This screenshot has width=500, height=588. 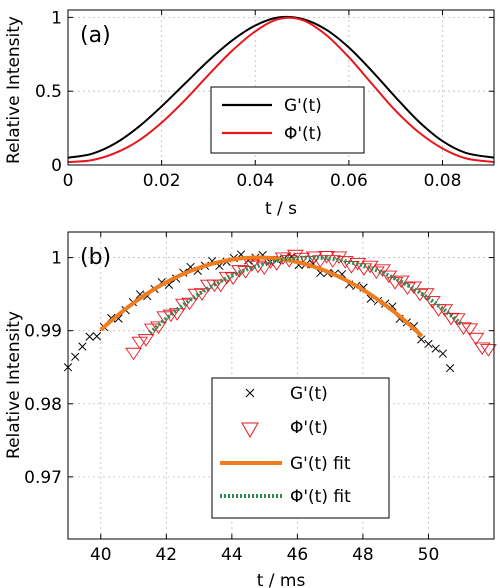 What do you see at coordinates (281, 579) in the screenshot?
I see `panel-b-xlabel: t / ms` at bounding box center [281, 579].